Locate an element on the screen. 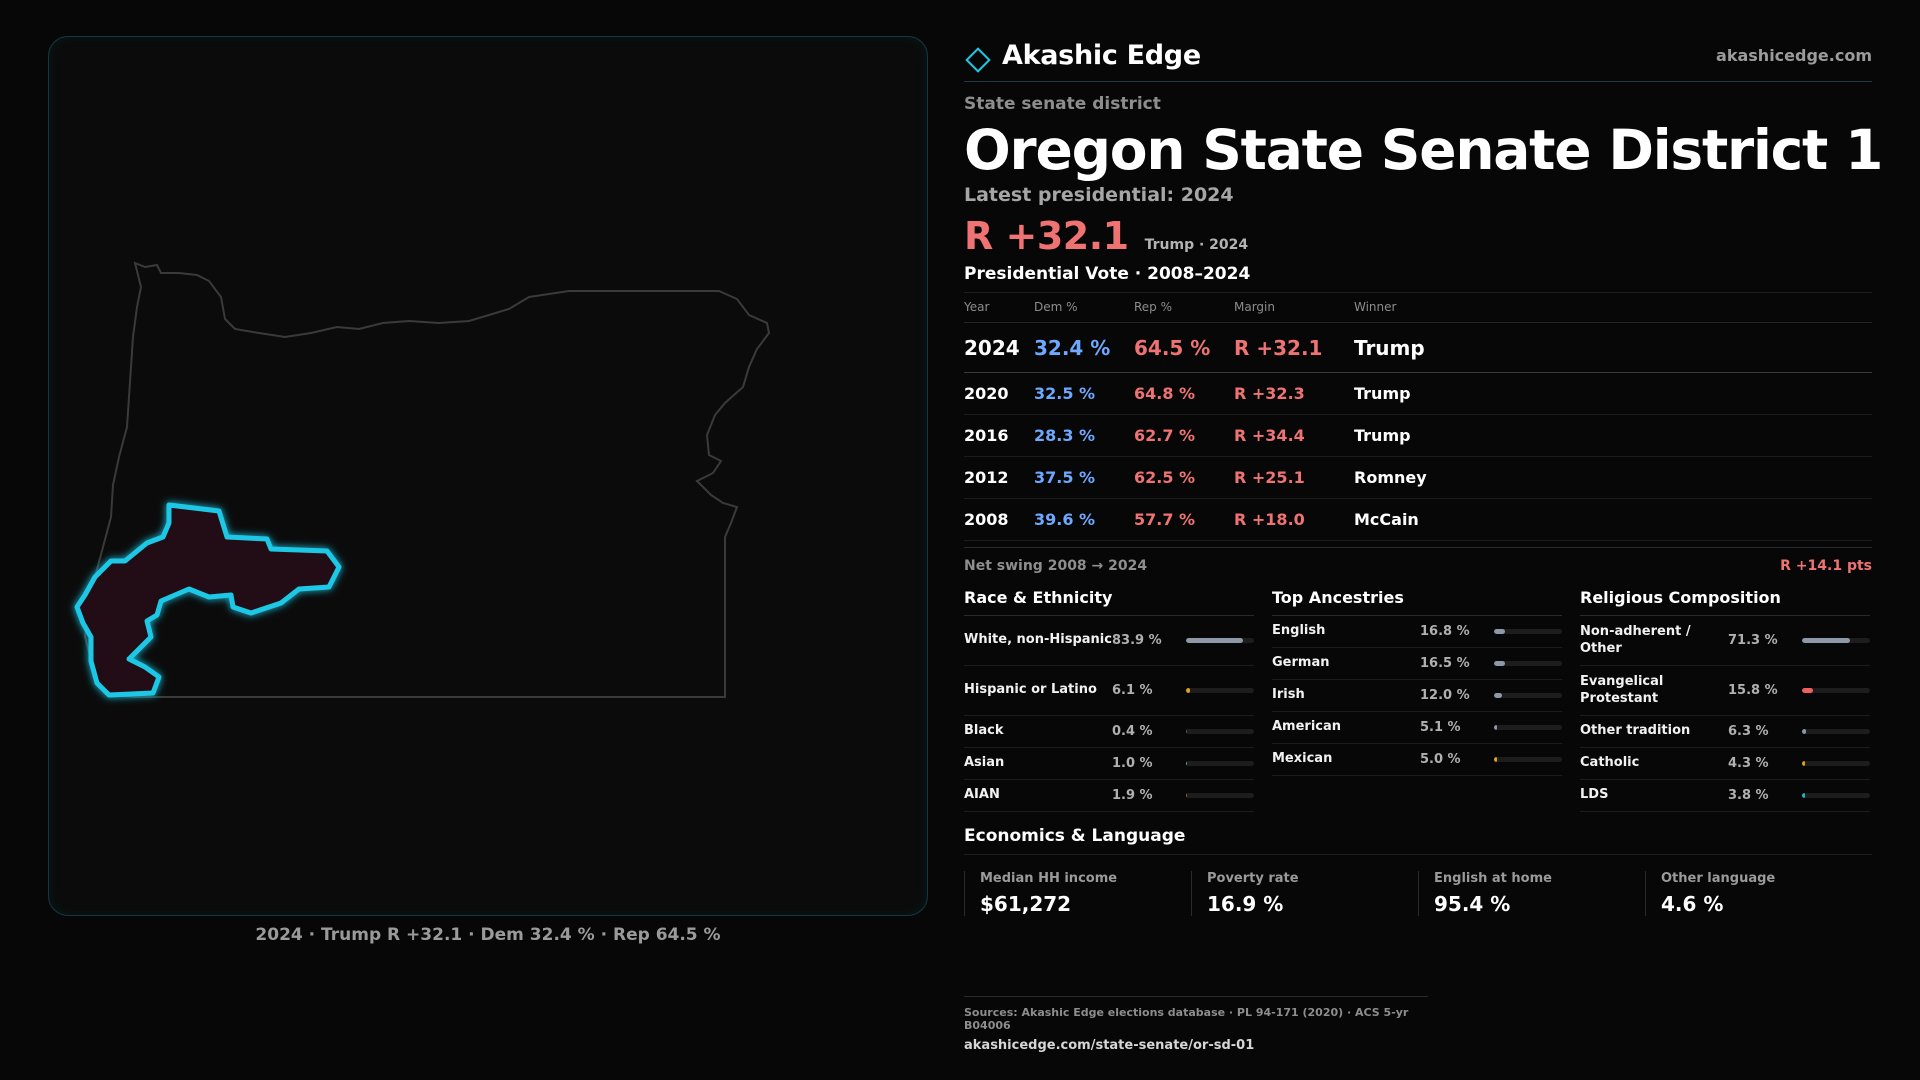 The height and width of the screenshot is (1080, 1920). demo-item: AIAN 1.9 % is located at coordinates (1109, 796).